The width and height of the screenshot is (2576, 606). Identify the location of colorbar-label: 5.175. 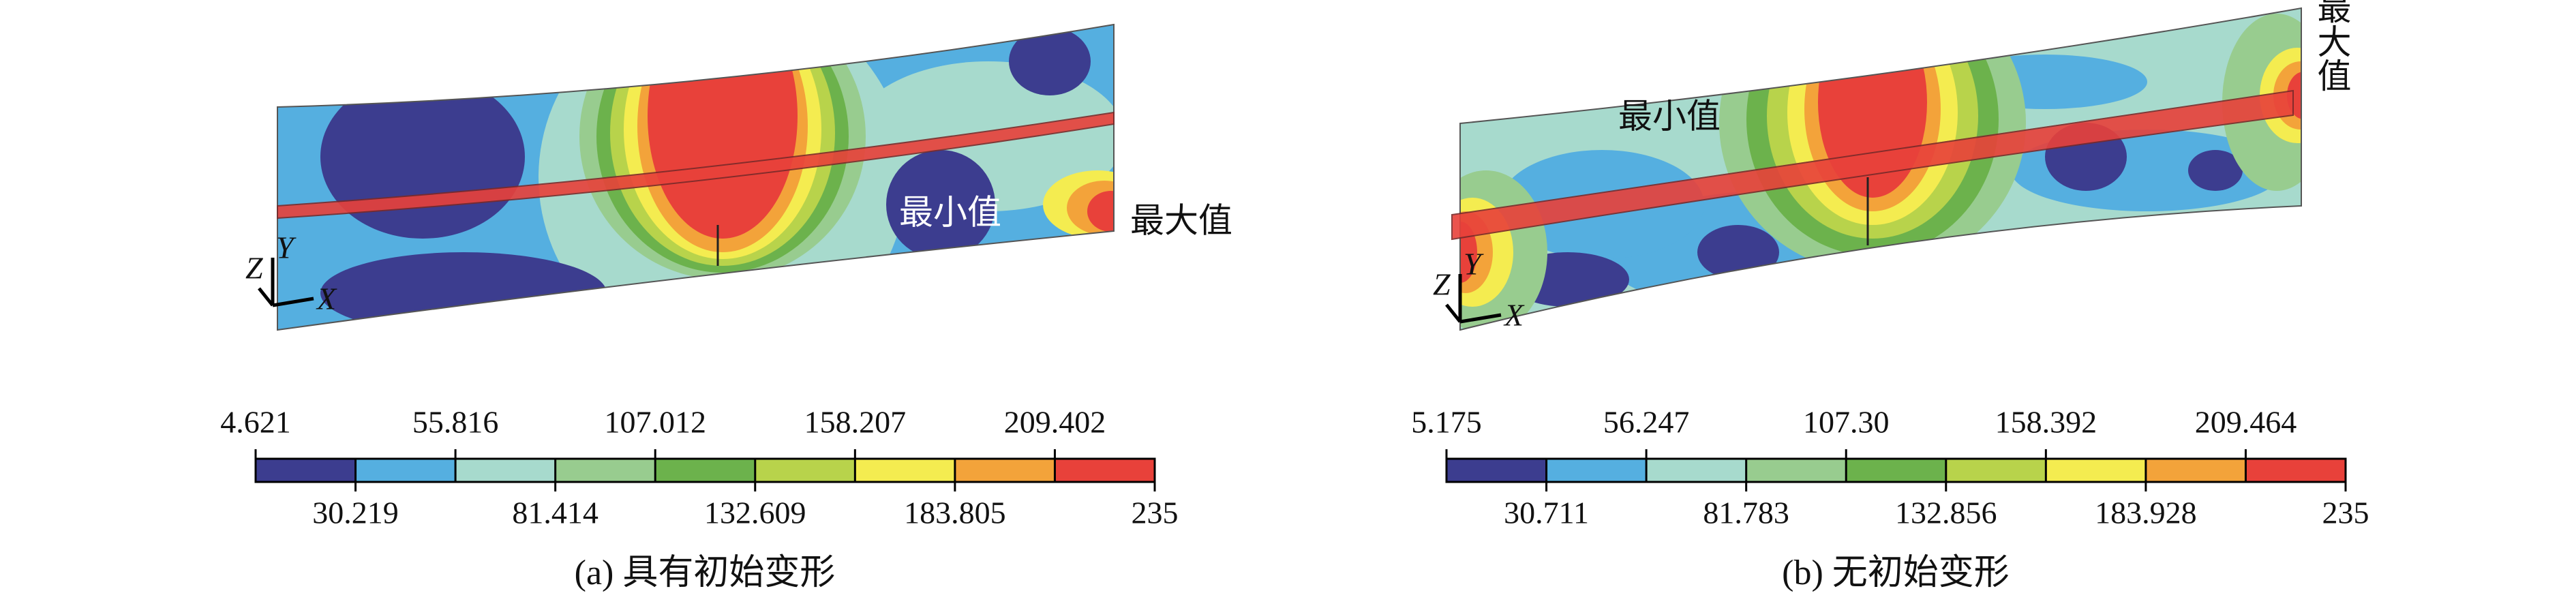
(1446, 422).